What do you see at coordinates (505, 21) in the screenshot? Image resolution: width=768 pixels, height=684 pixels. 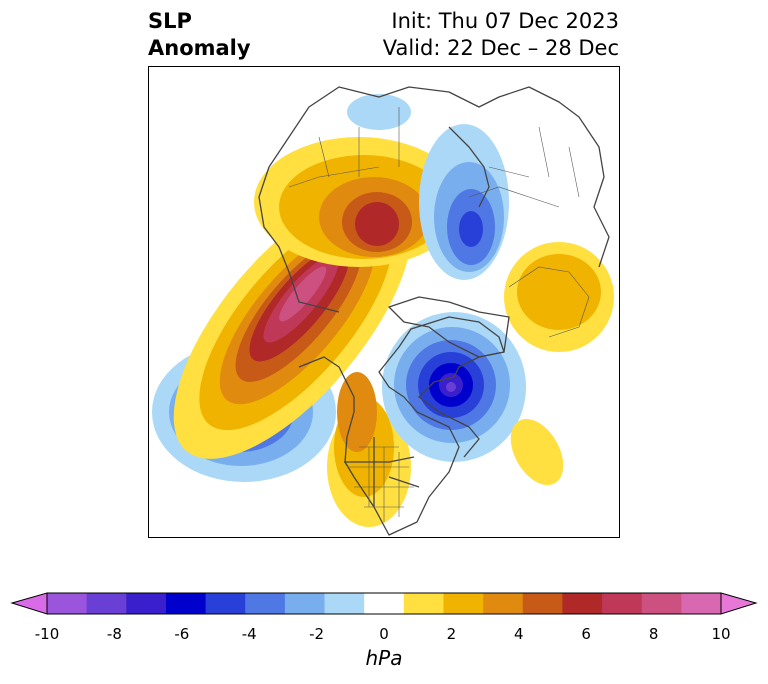 I see `init-time: Init: Thu 07 Dec 2023` at bounding box center [505, 21].